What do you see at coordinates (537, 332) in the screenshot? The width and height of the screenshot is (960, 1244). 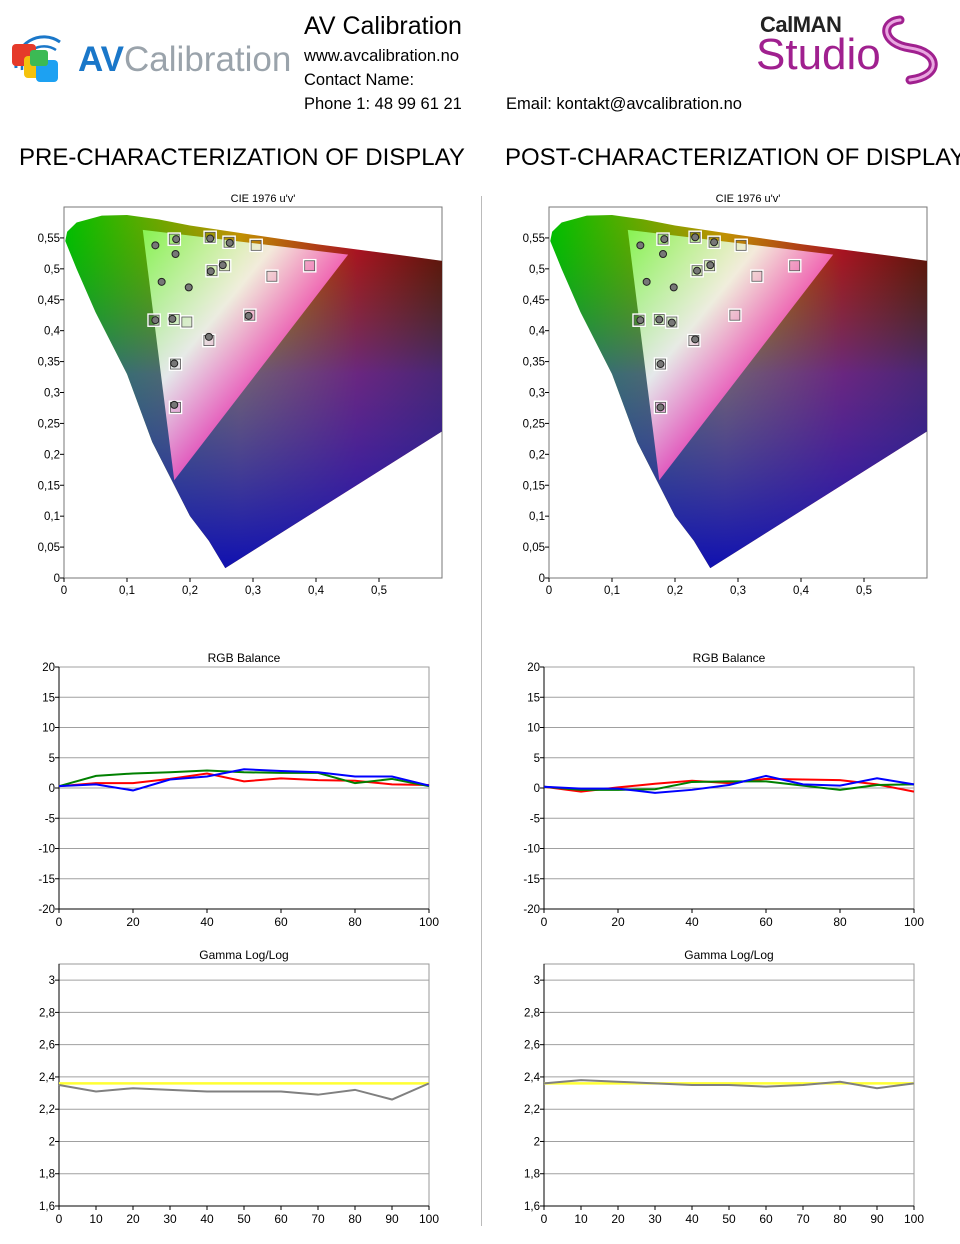 I see `y-tick-label: 0,4` at bounding box center [537, 332].